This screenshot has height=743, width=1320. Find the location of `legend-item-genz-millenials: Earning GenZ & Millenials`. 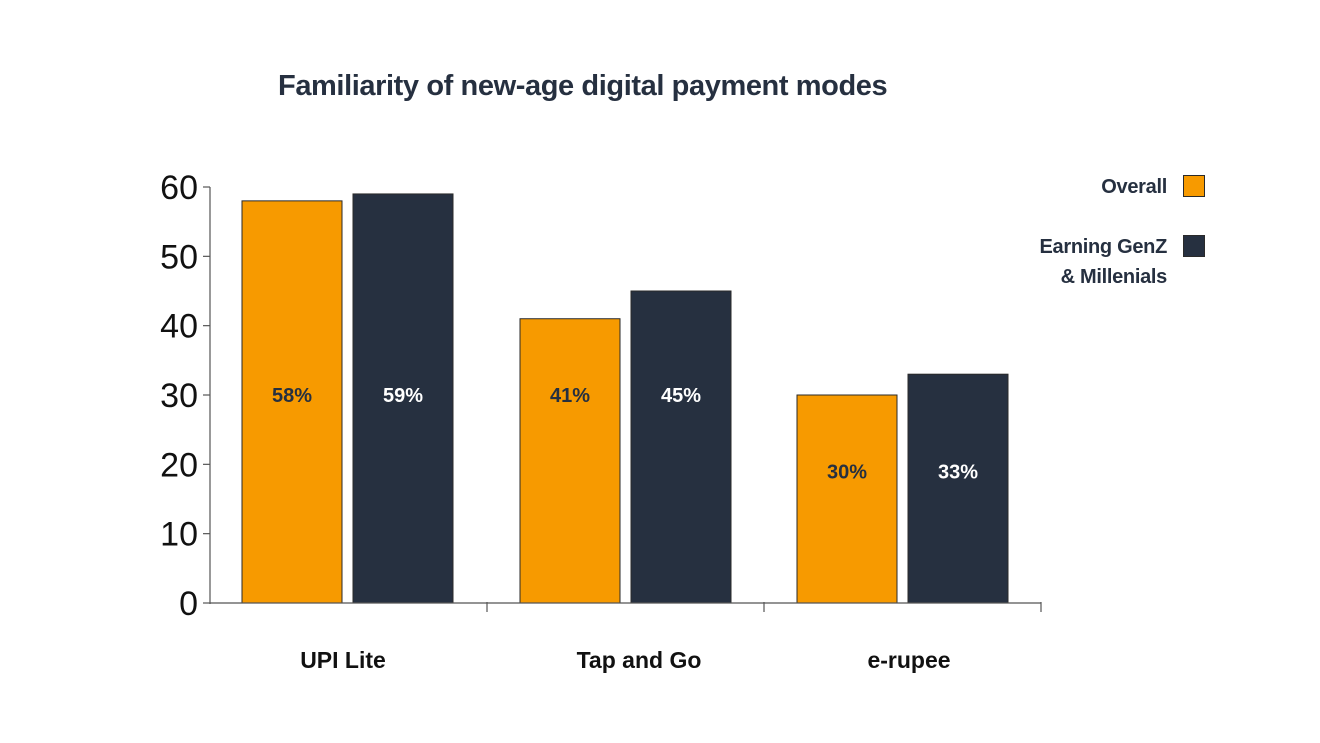

legend-item-genz-millenials: Earning GenZ & Millenials is located at coordinates (1085, 262).